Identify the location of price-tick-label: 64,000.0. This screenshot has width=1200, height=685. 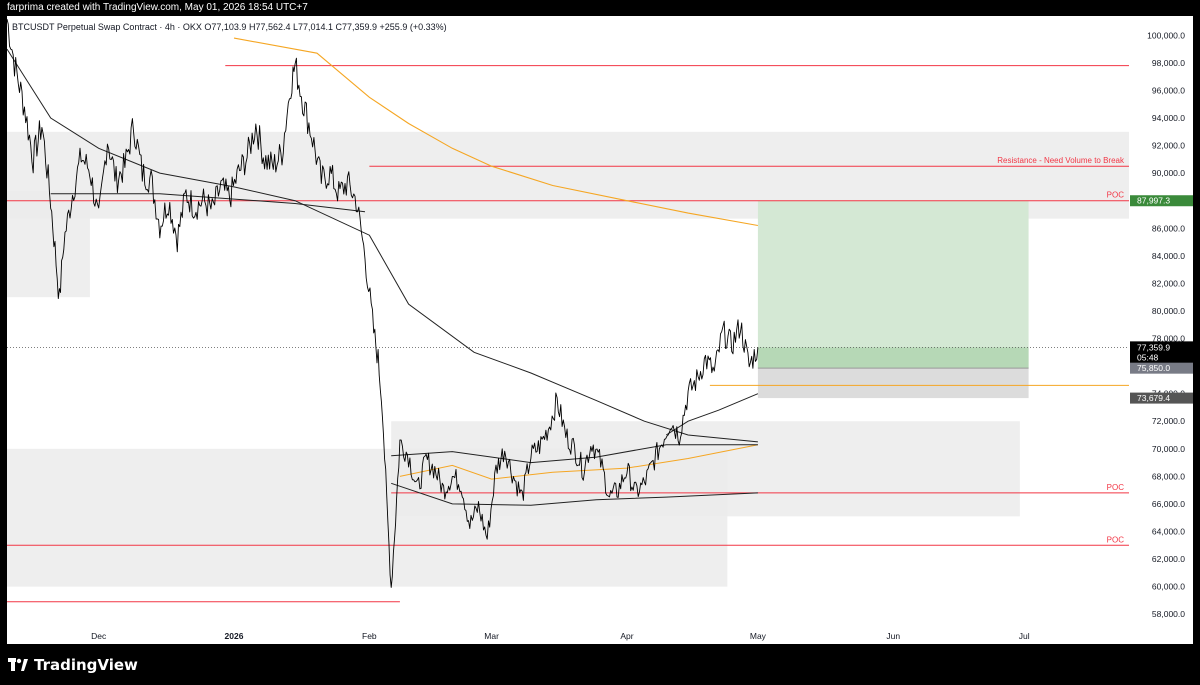
(1168, 532).